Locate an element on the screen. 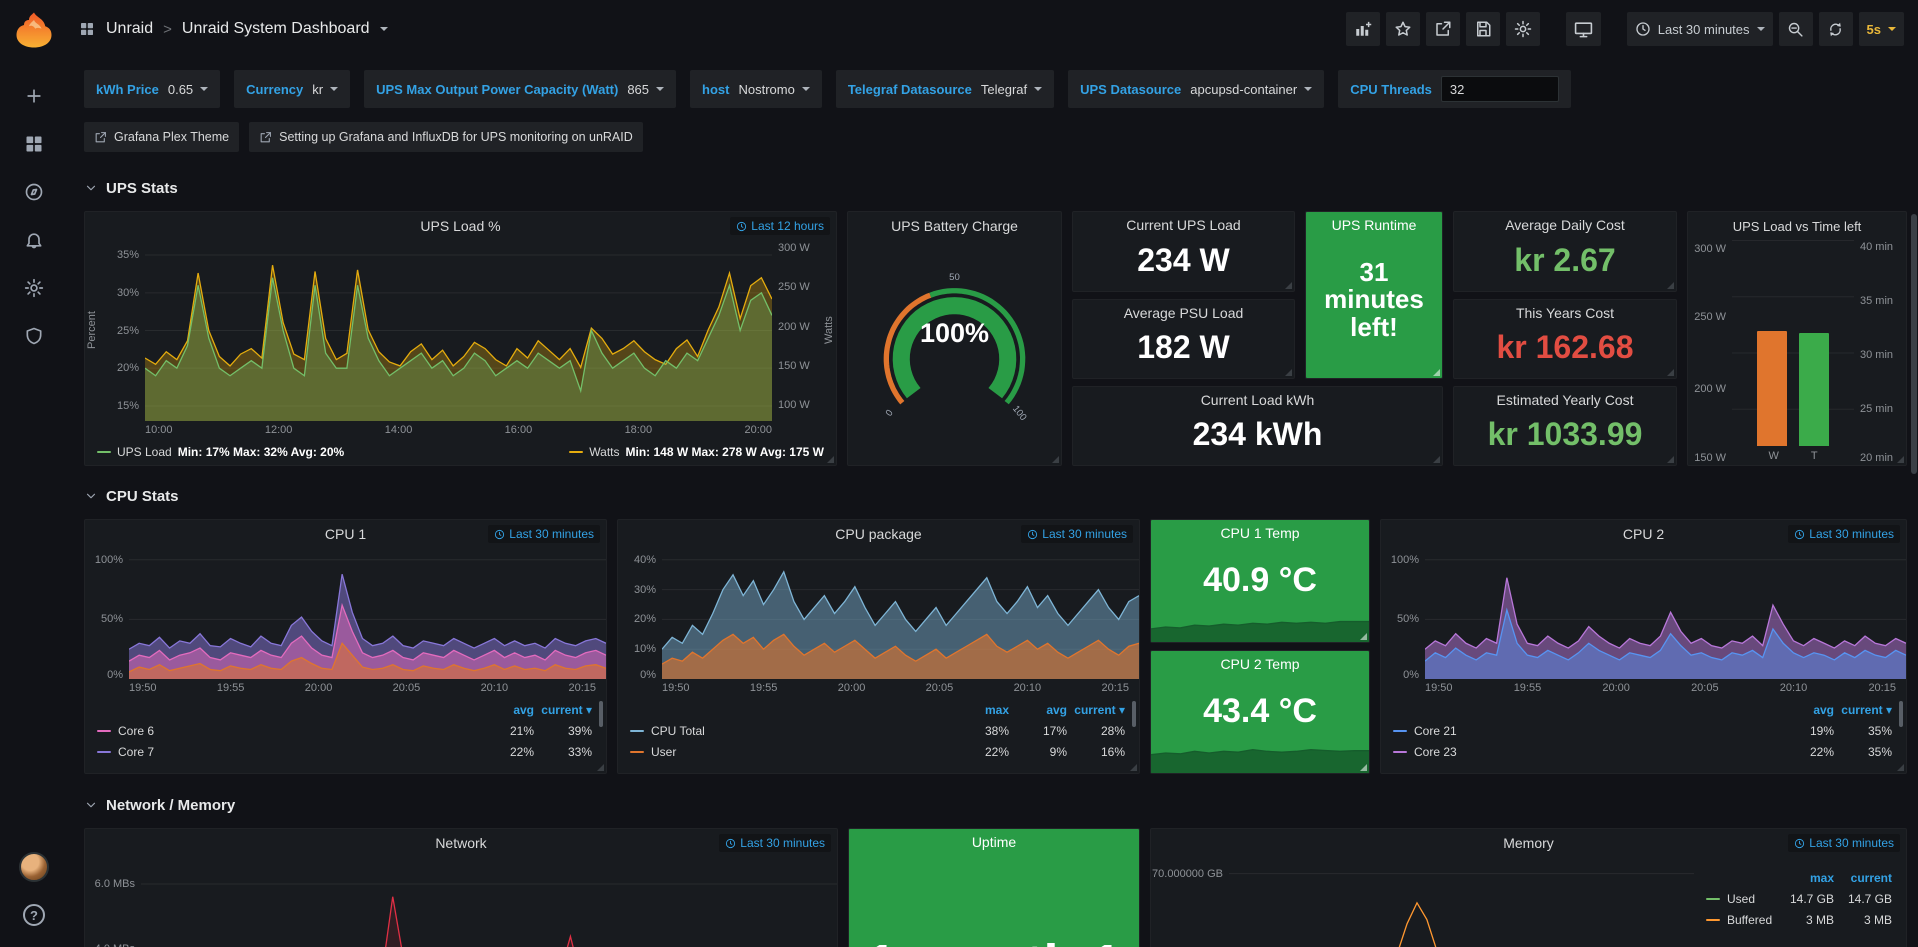  grafana-logo-icon is located at coordinates (34, 30).